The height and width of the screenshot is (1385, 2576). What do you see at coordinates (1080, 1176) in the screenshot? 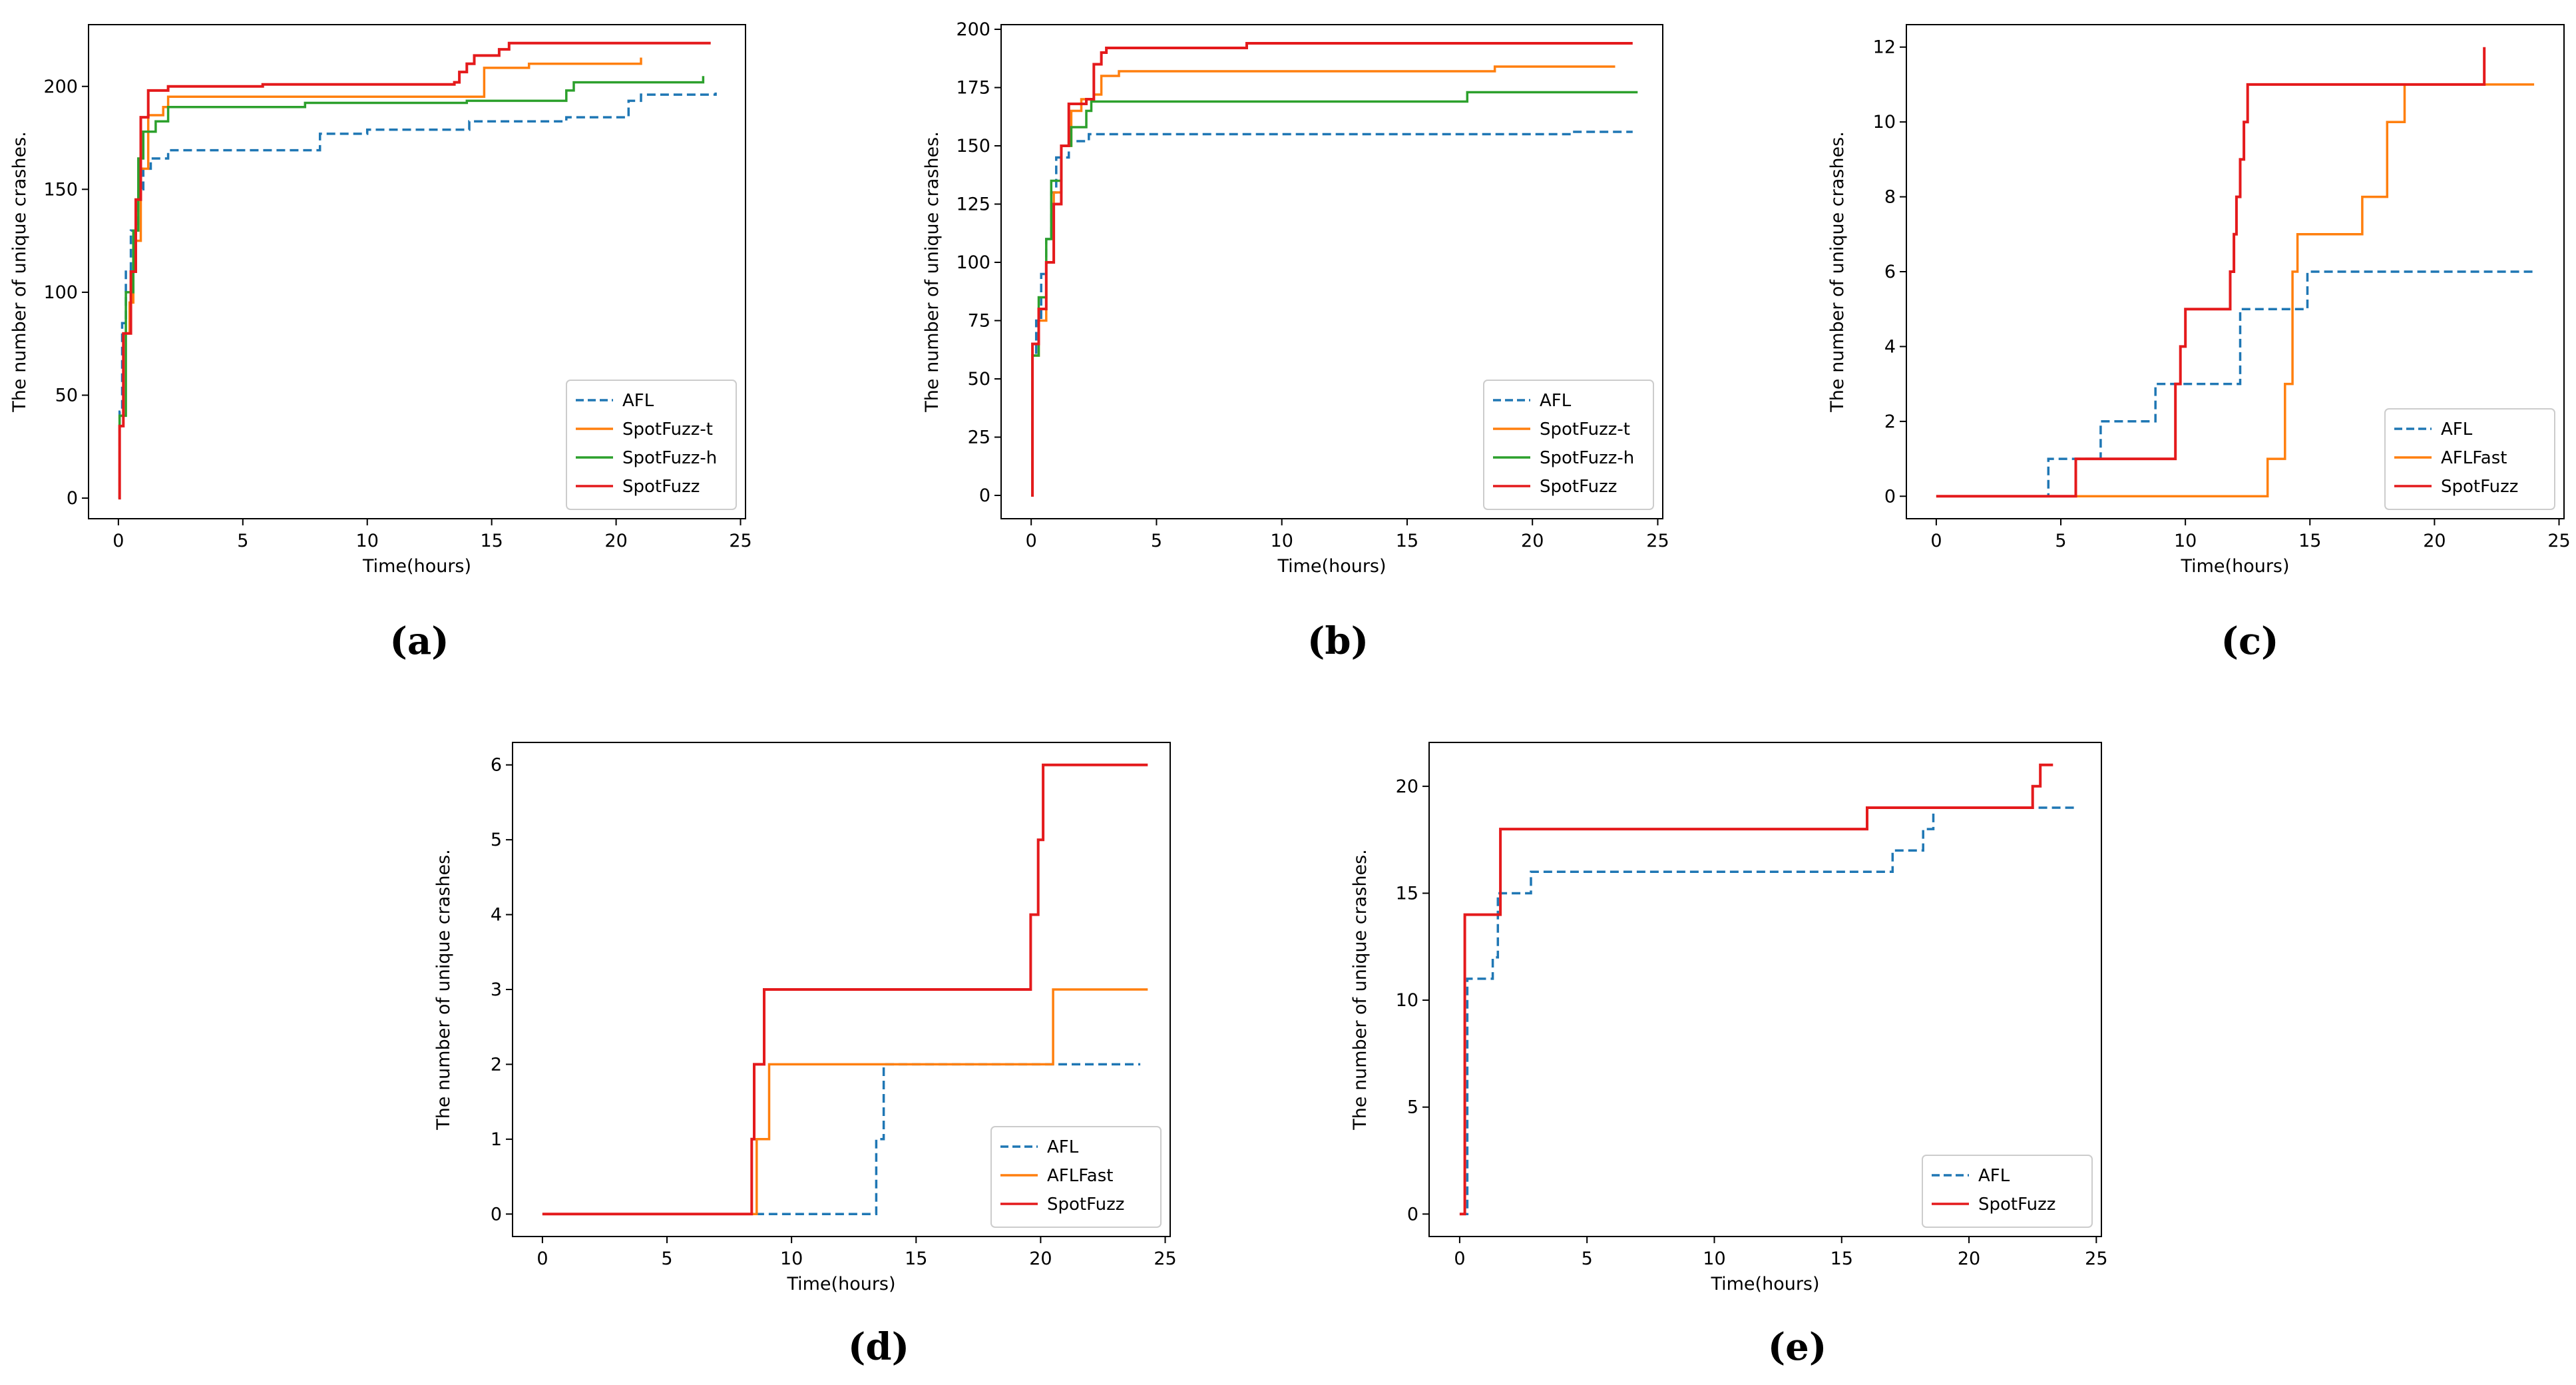
I see `legend-label: AFLFast` at bounding box center [1080, 1176].